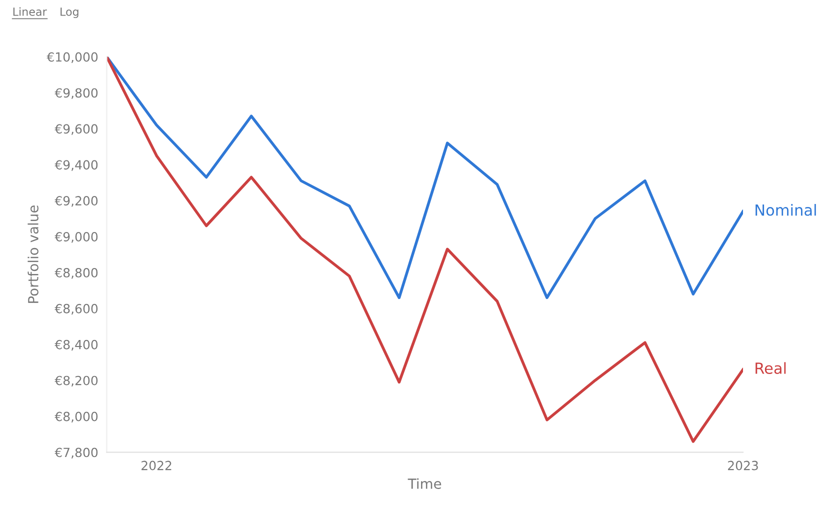 This screenshot has height=507, width=821. Describe the element at coordinates (771, 368) in the screenshot. I see `series-label: Real` at that location.